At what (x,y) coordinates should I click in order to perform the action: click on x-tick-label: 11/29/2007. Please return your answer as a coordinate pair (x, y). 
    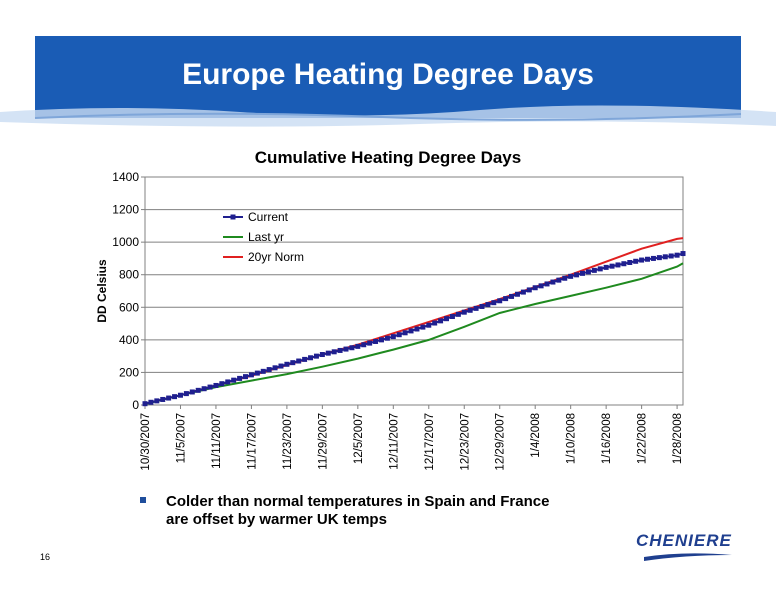
    Looking at the image, I should click on (323, 441).